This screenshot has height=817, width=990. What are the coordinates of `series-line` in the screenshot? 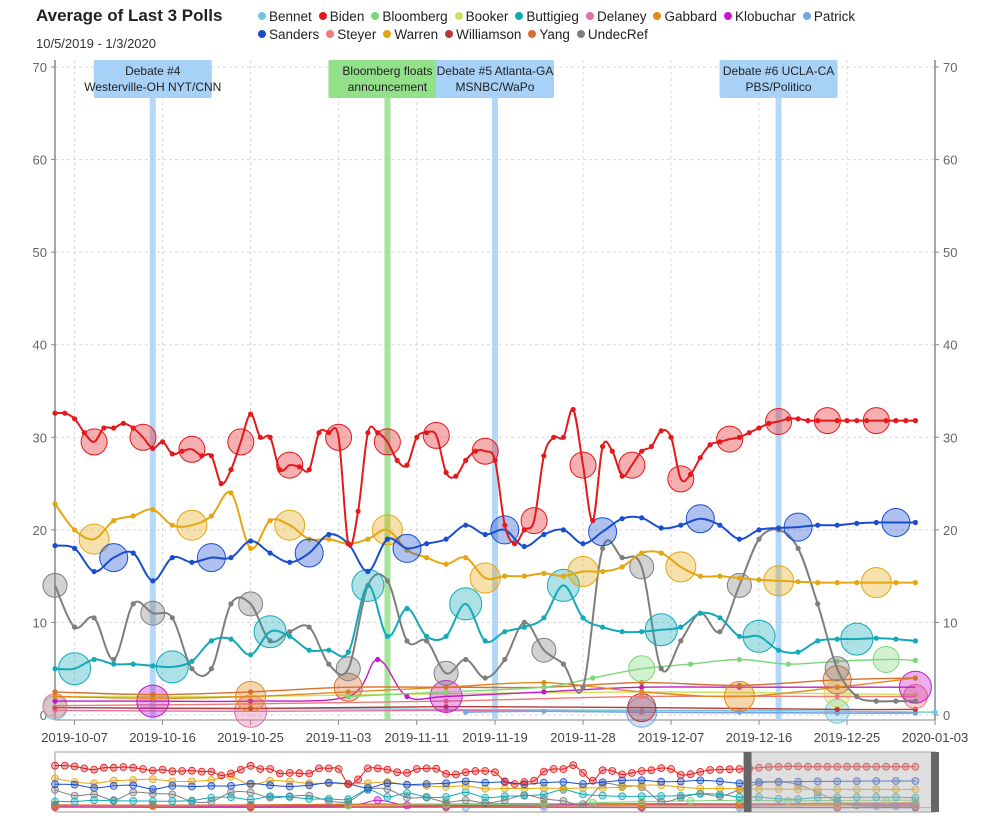 It's located at (632, 678).